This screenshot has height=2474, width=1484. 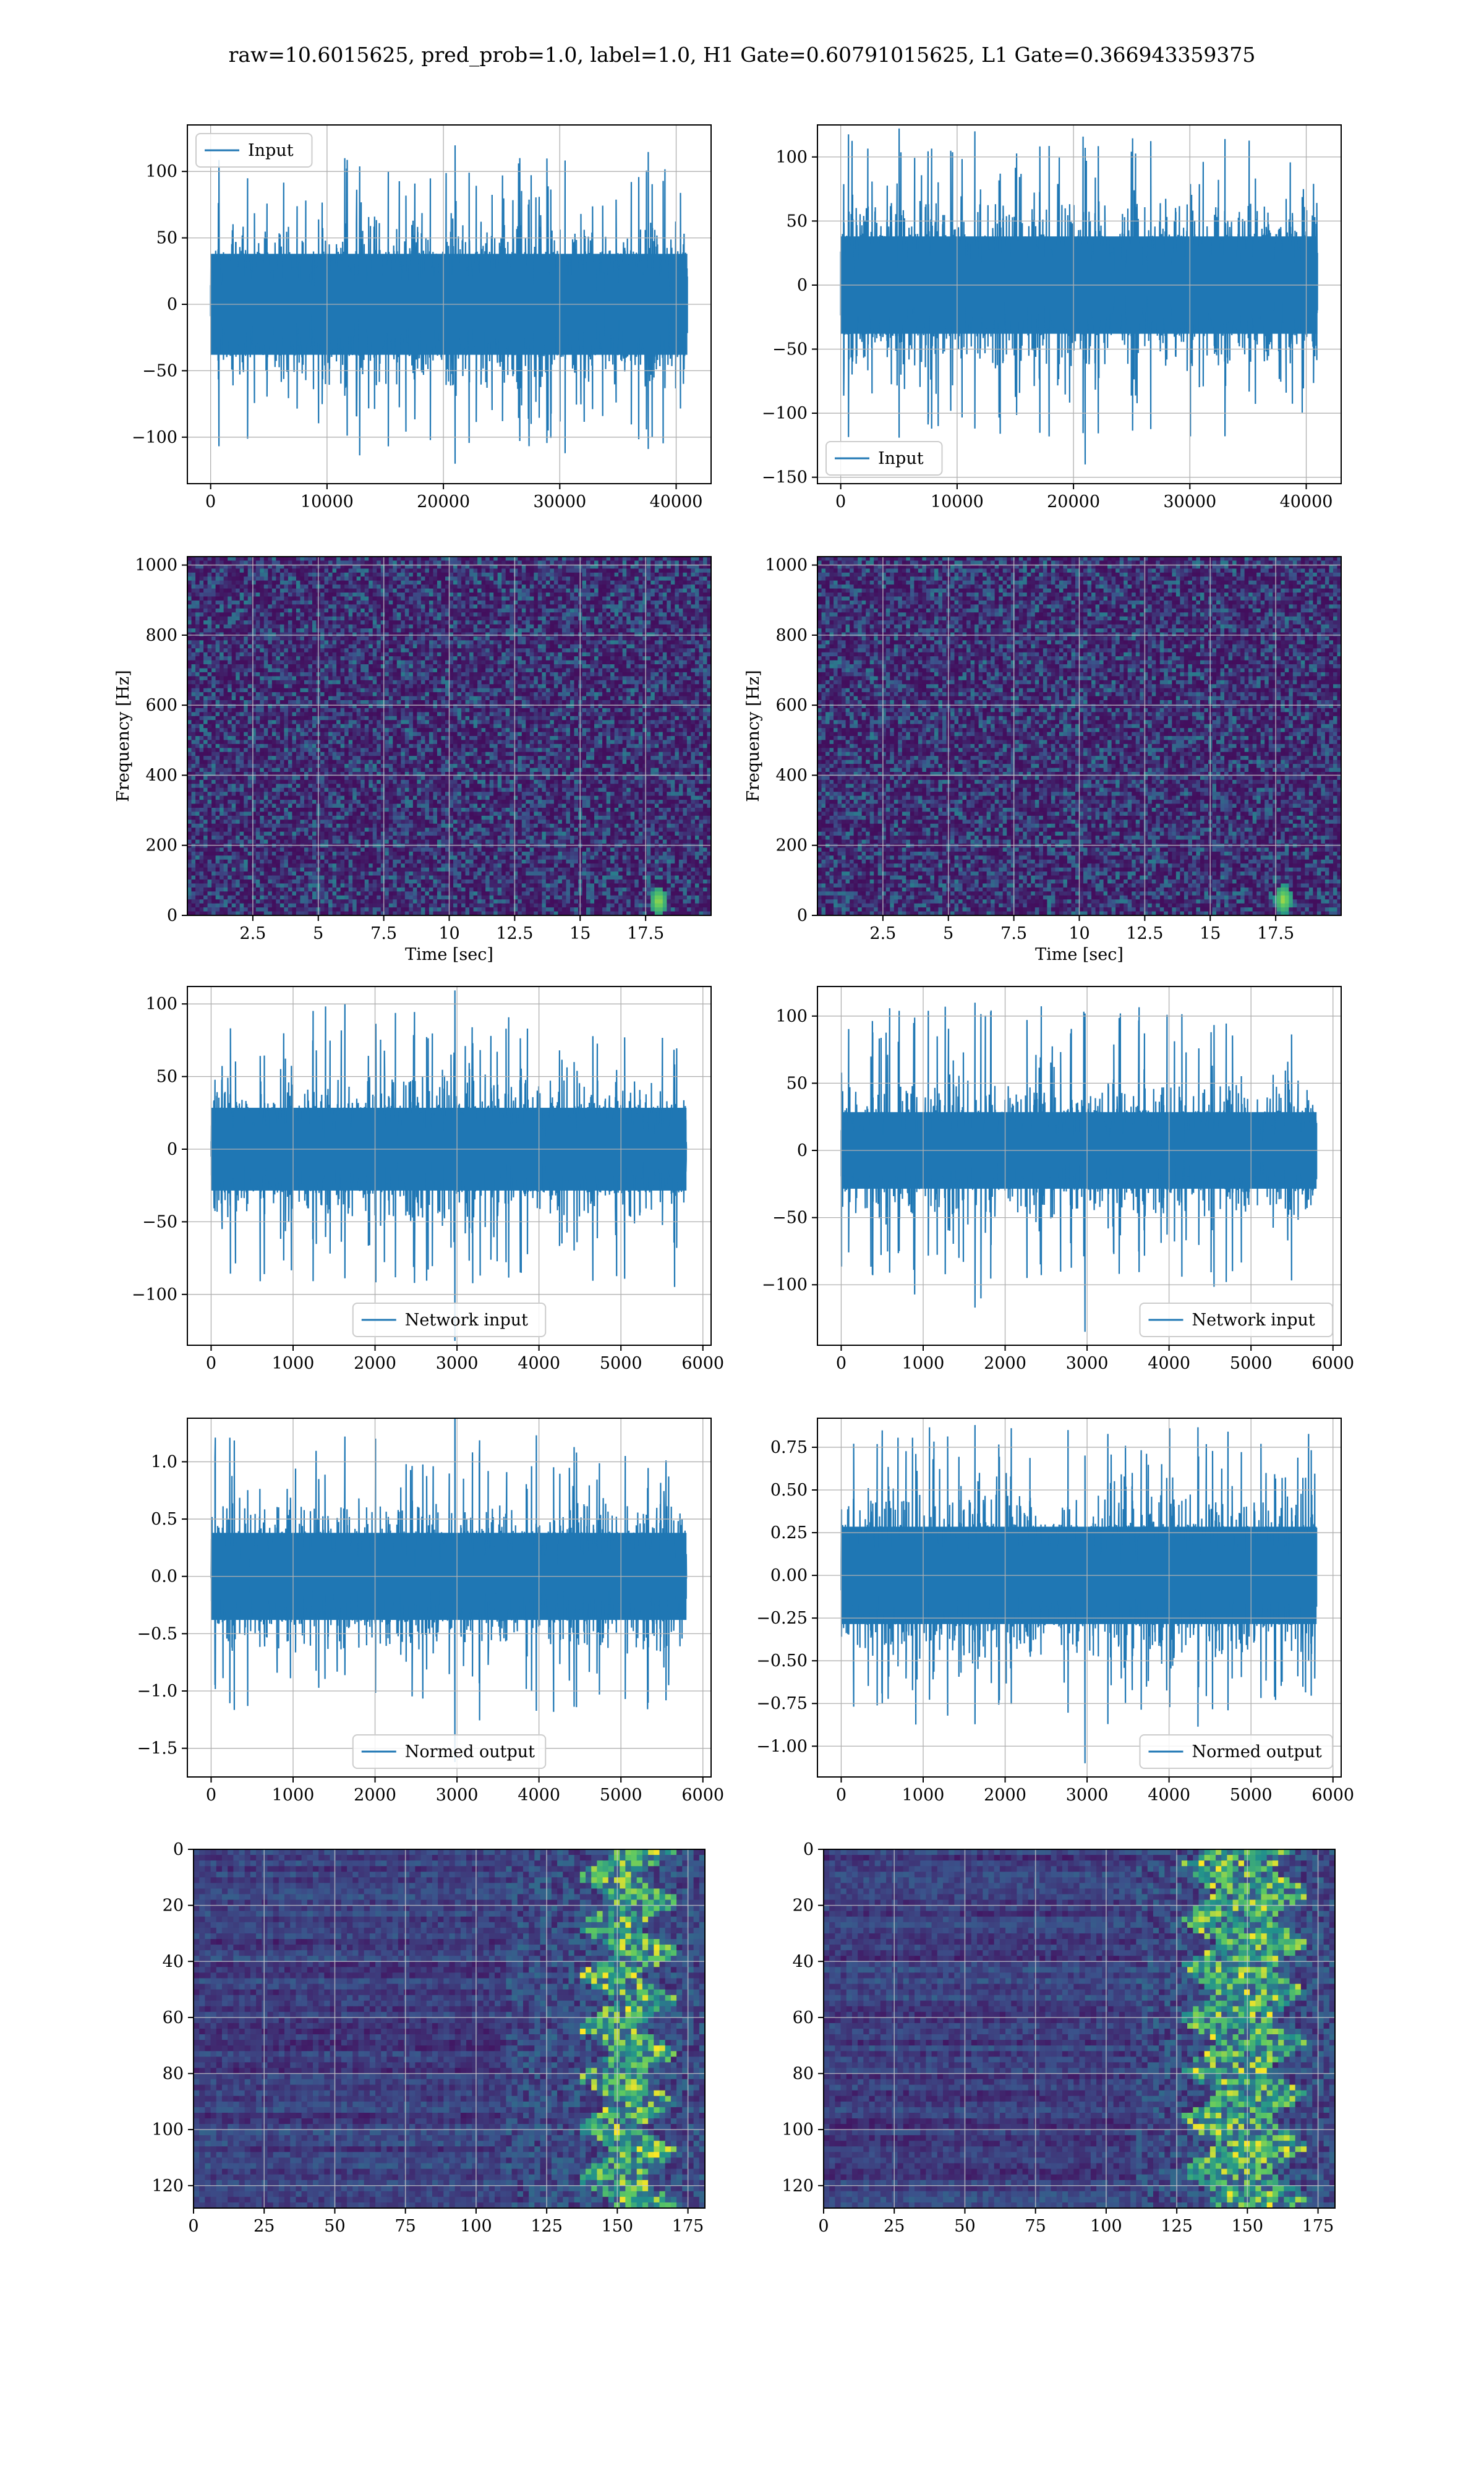 I want to click on x-tick-label: 100, so click(x=476, y=2226).